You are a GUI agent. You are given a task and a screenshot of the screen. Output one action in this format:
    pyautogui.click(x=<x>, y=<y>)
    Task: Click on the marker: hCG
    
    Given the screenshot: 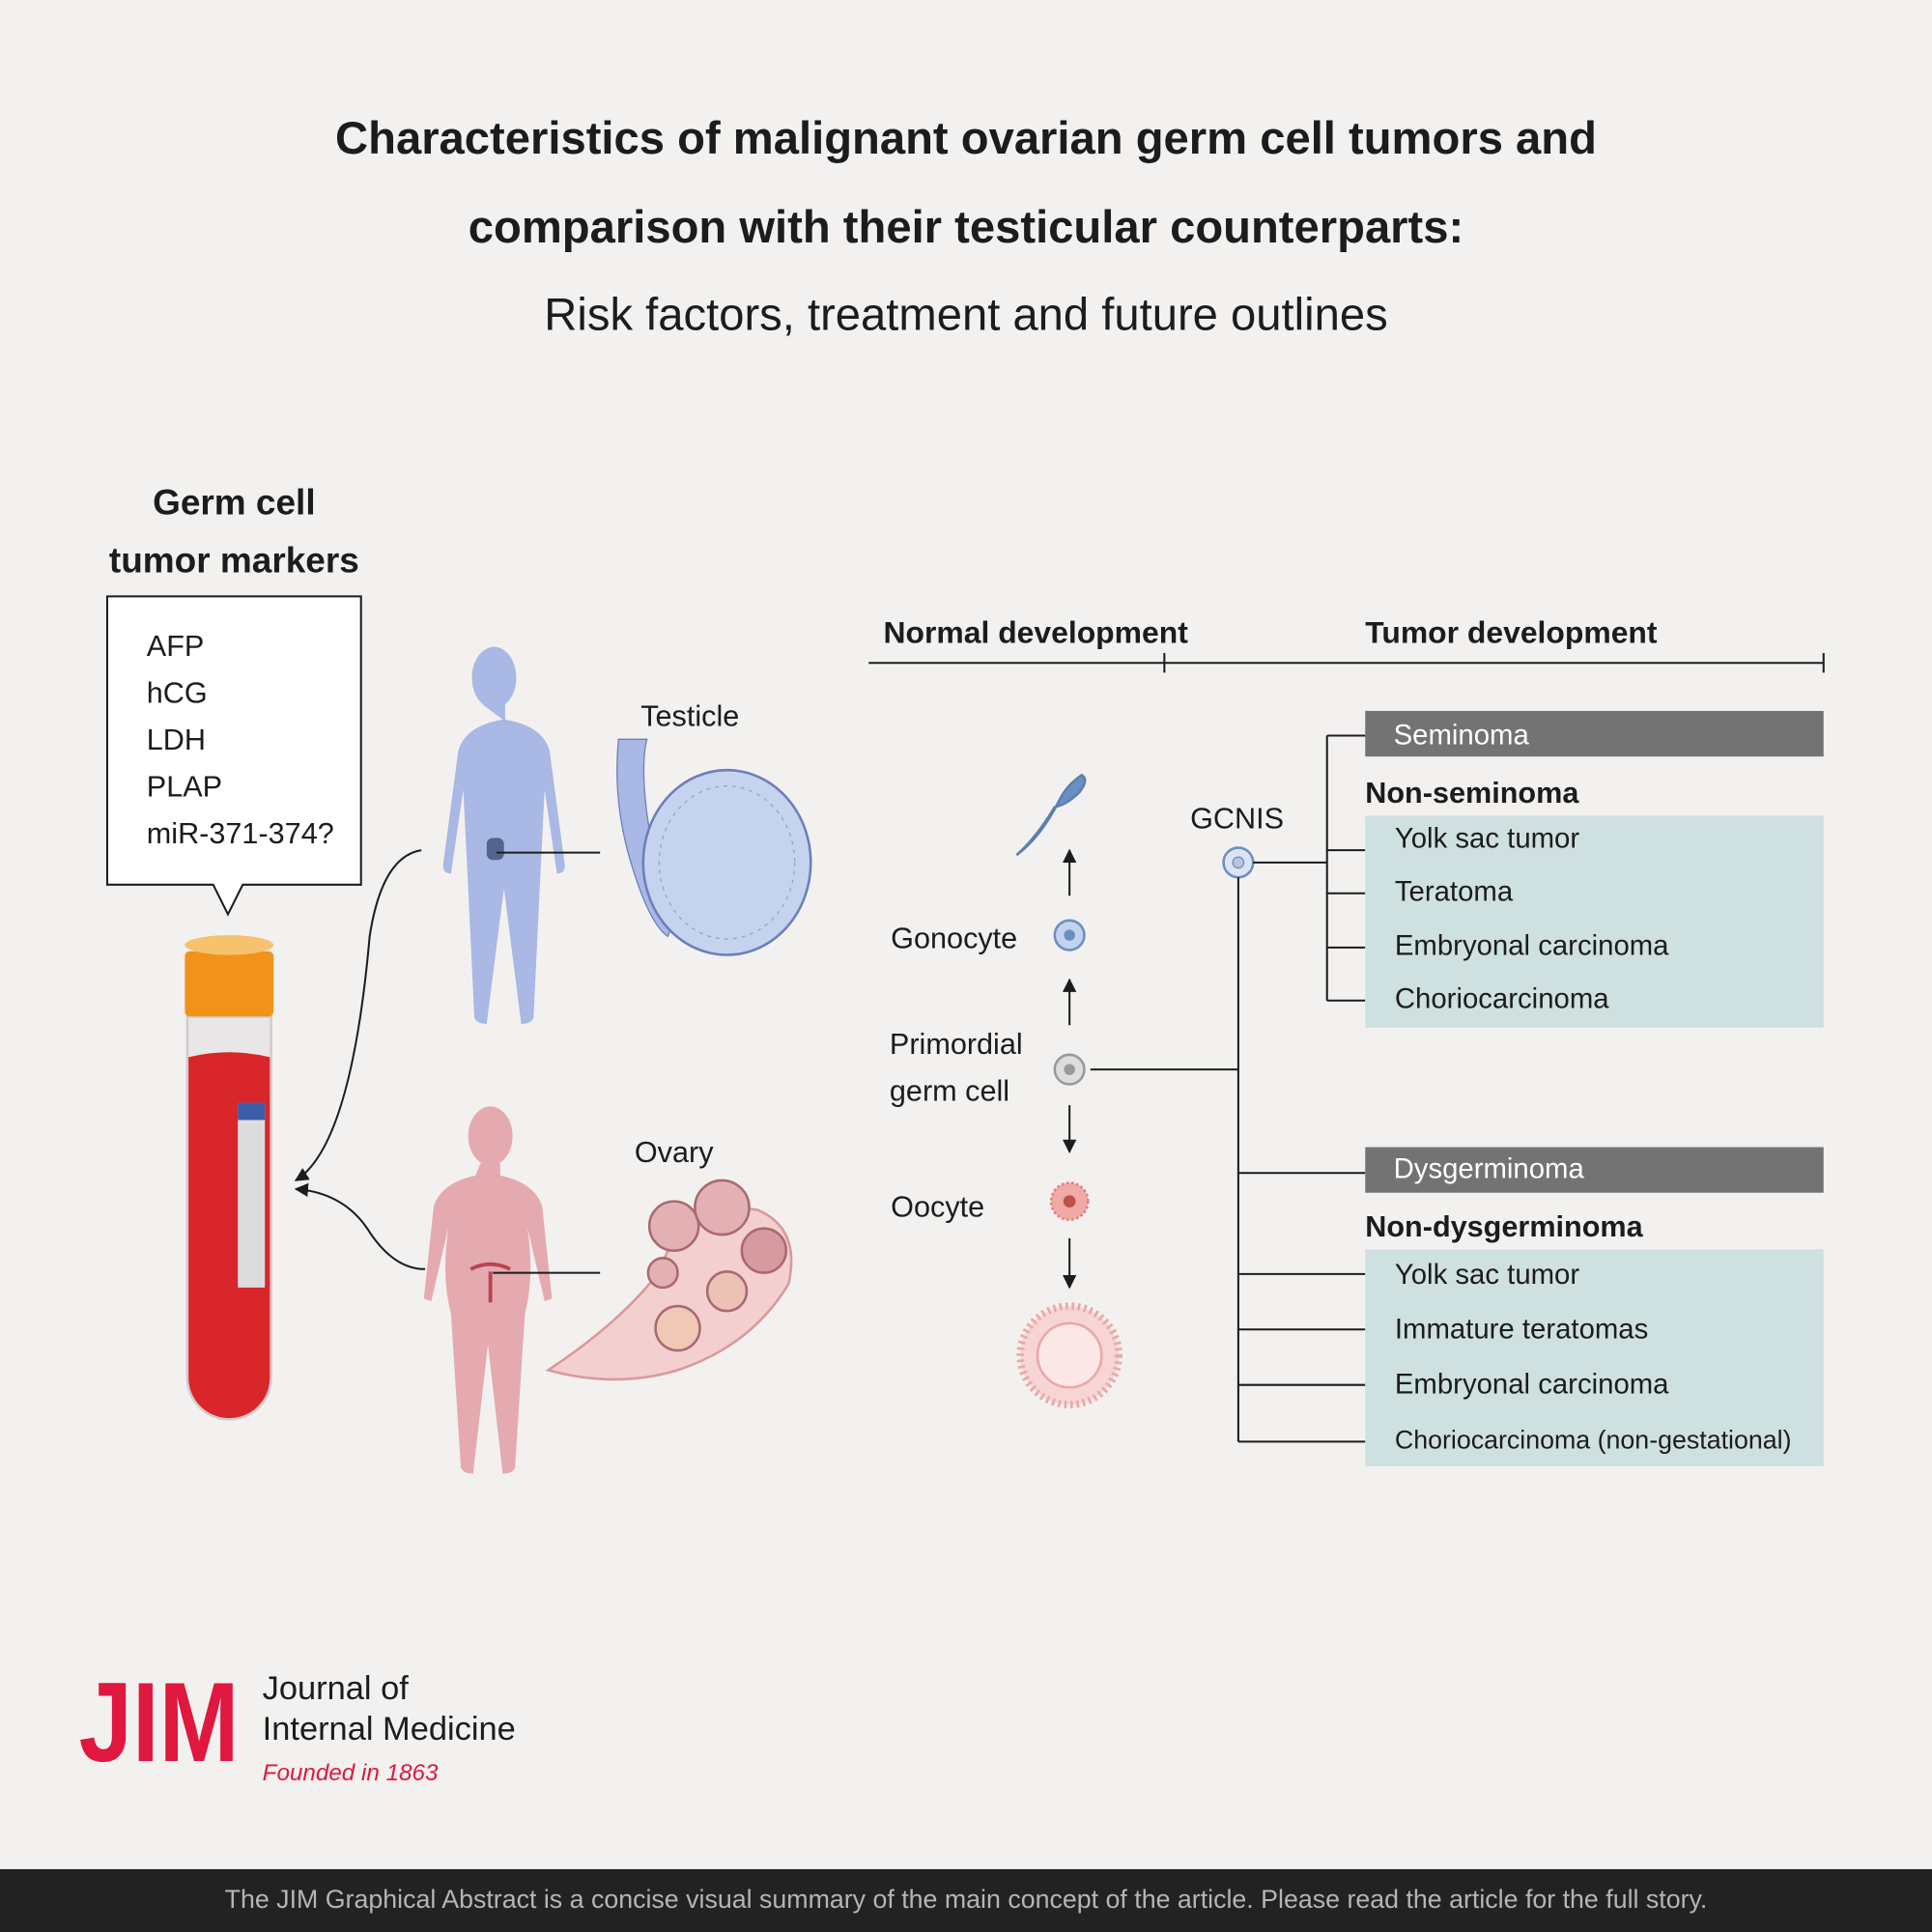 What is the action you would take?
    pyautogui.click(x=177, y=692)
    